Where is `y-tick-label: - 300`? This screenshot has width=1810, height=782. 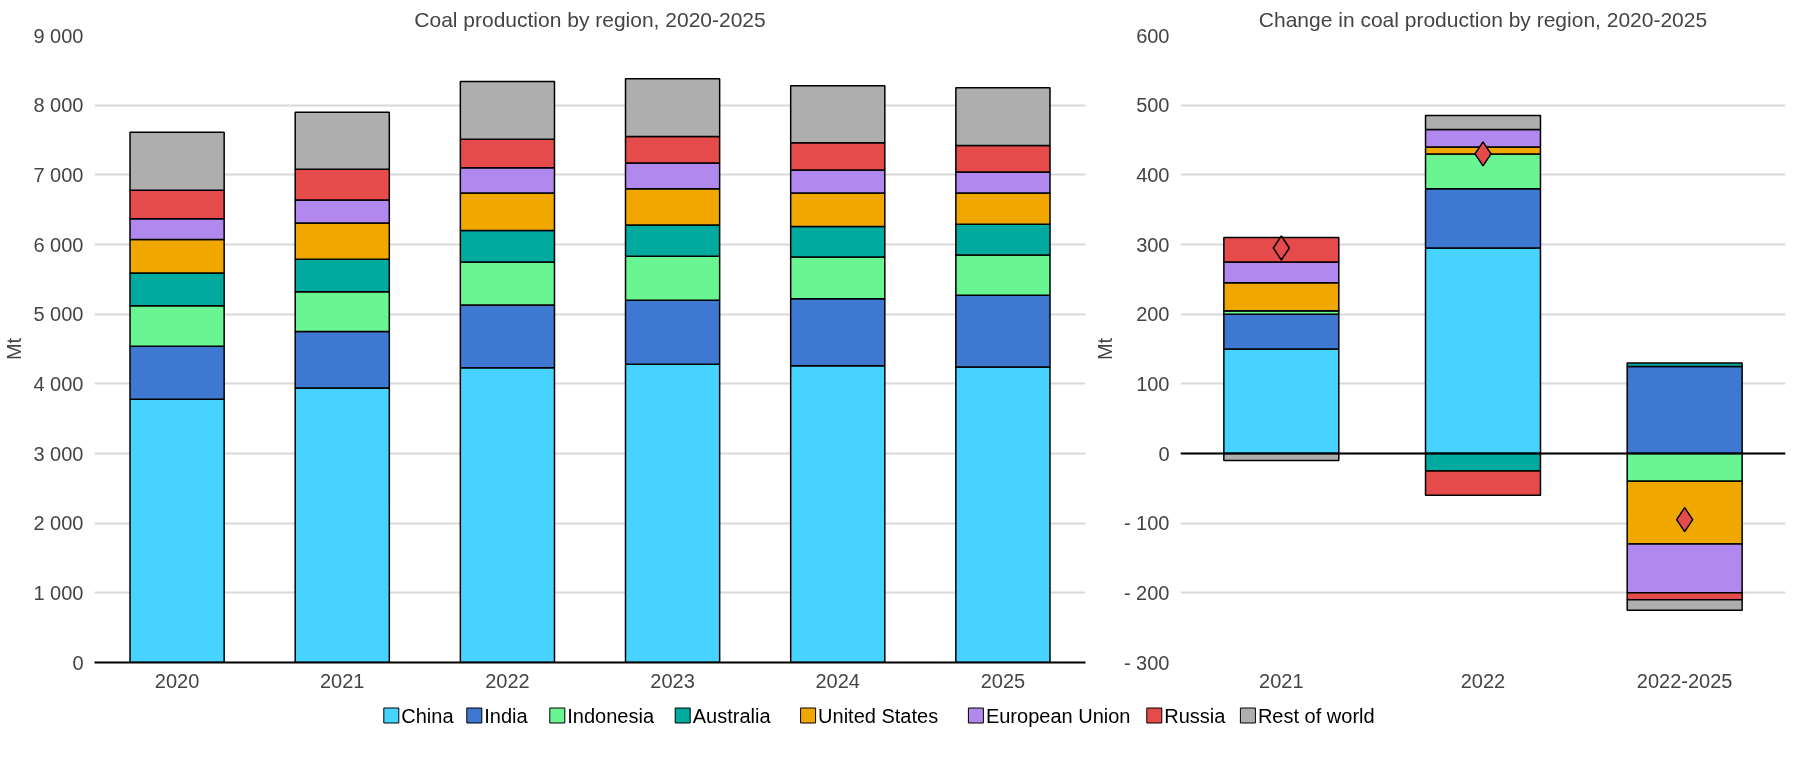
y-tick-label: - 300 is located at coordinates (1146, 662).